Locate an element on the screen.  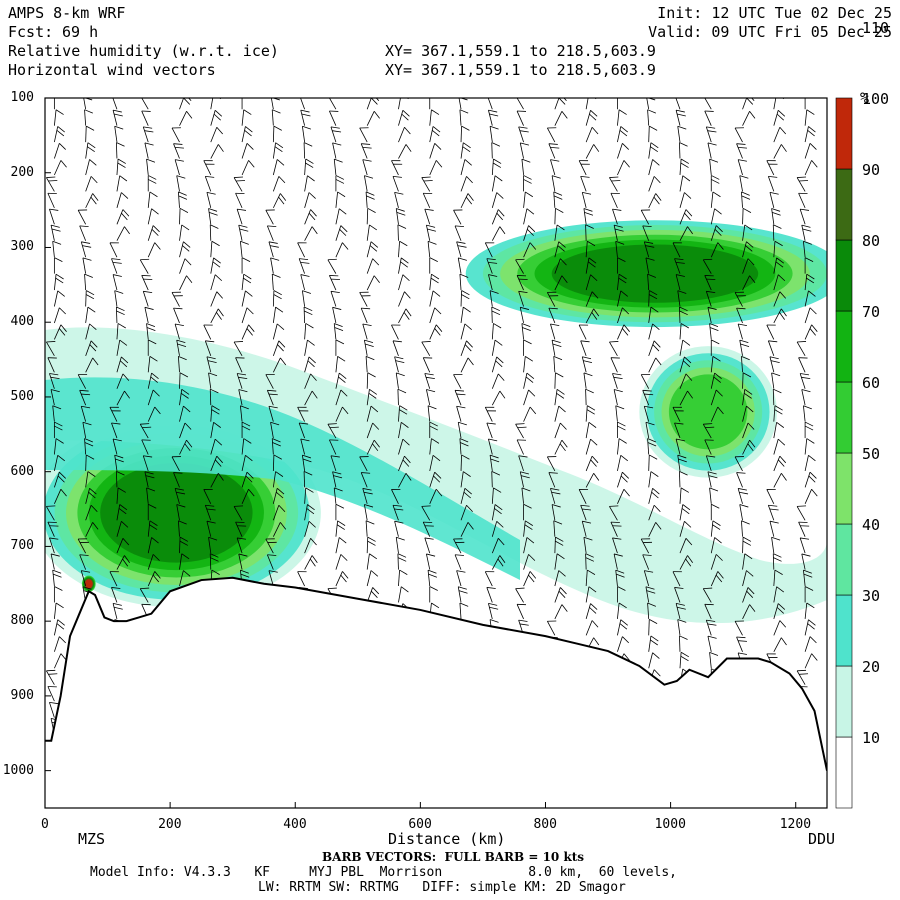
colorbar-swatch is located at coordinates (844, 630).